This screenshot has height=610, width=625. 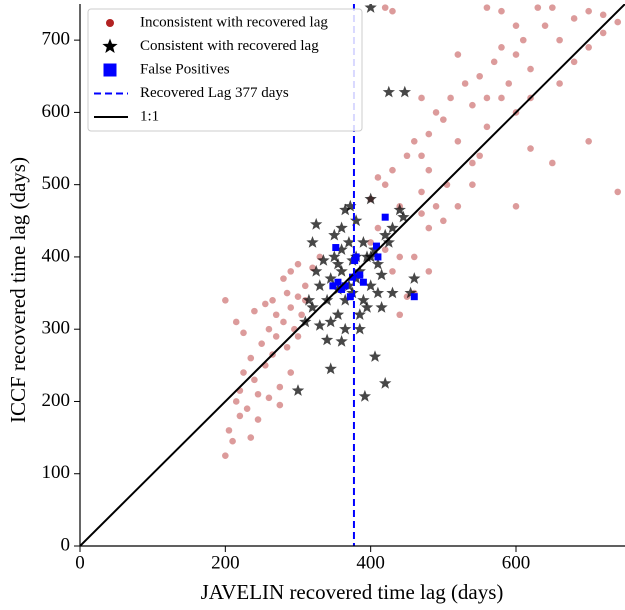 What do you see at coordinates (18, 290) in the screenshot?
I see `y-axis-label: ICCF recovered time lag (days)` at bounding box center [18, 290].